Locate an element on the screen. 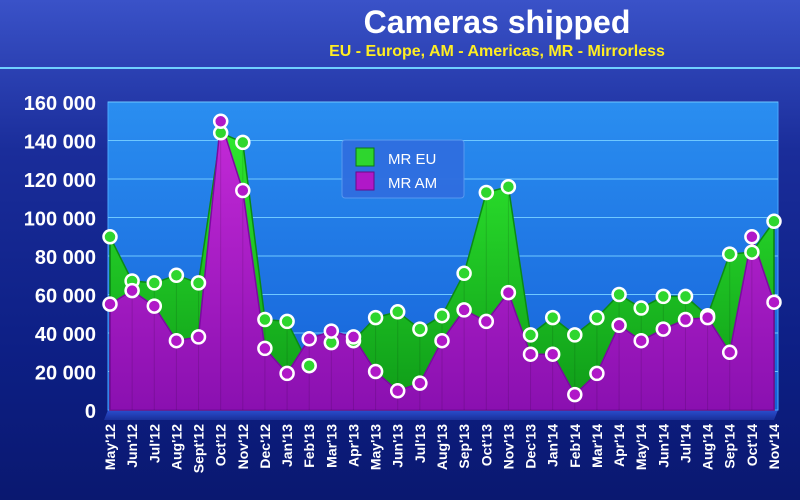  y-tick-label: 20 000 is located at coordinates (65, 374).